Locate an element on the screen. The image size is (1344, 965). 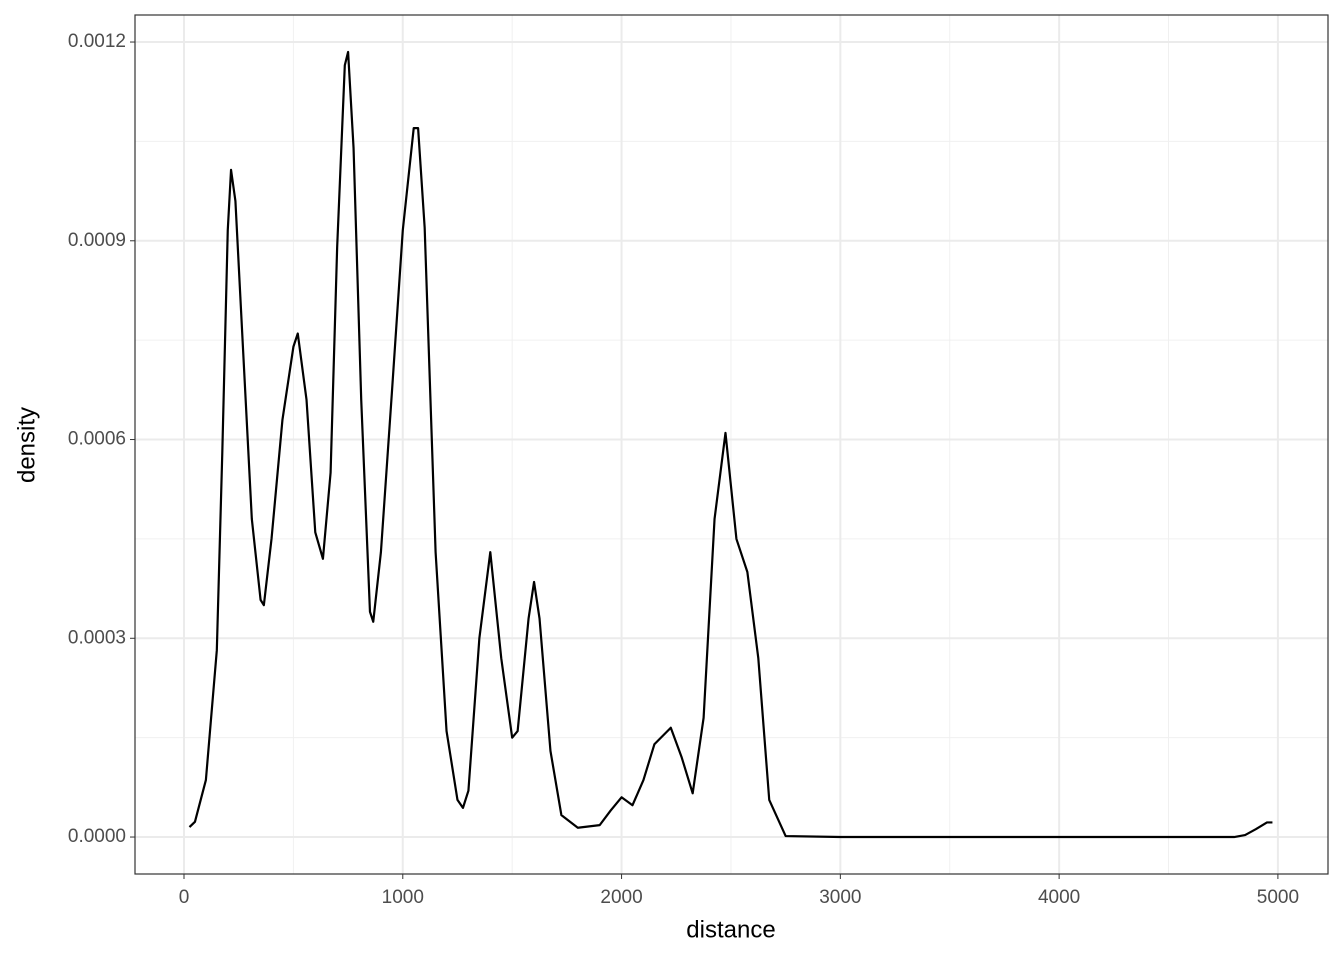
y-tick-label: 0.0006 is located at coordinates (97, 439).